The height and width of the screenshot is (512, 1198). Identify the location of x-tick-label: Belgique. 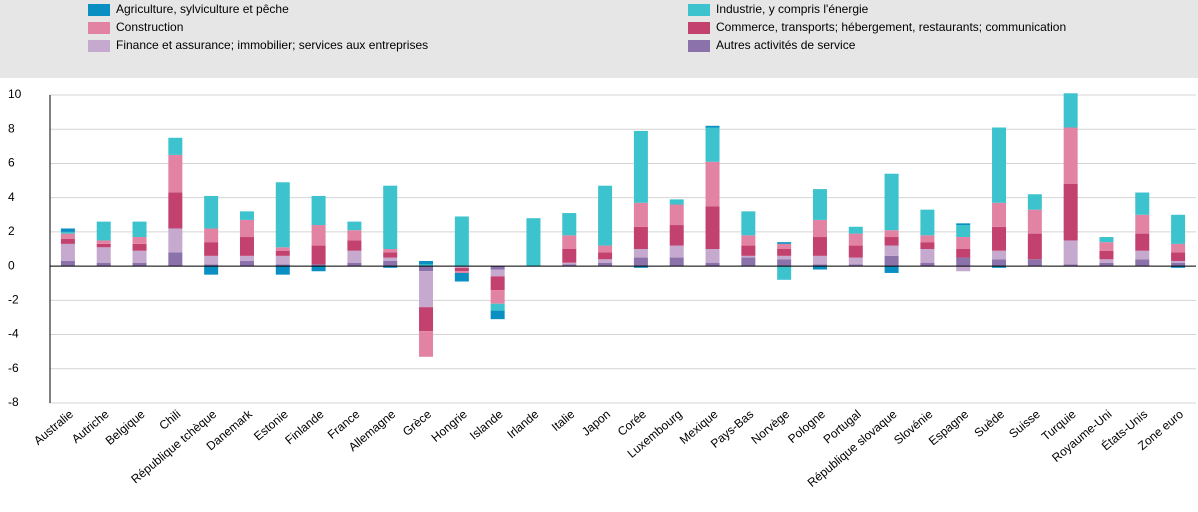
(125, 427).